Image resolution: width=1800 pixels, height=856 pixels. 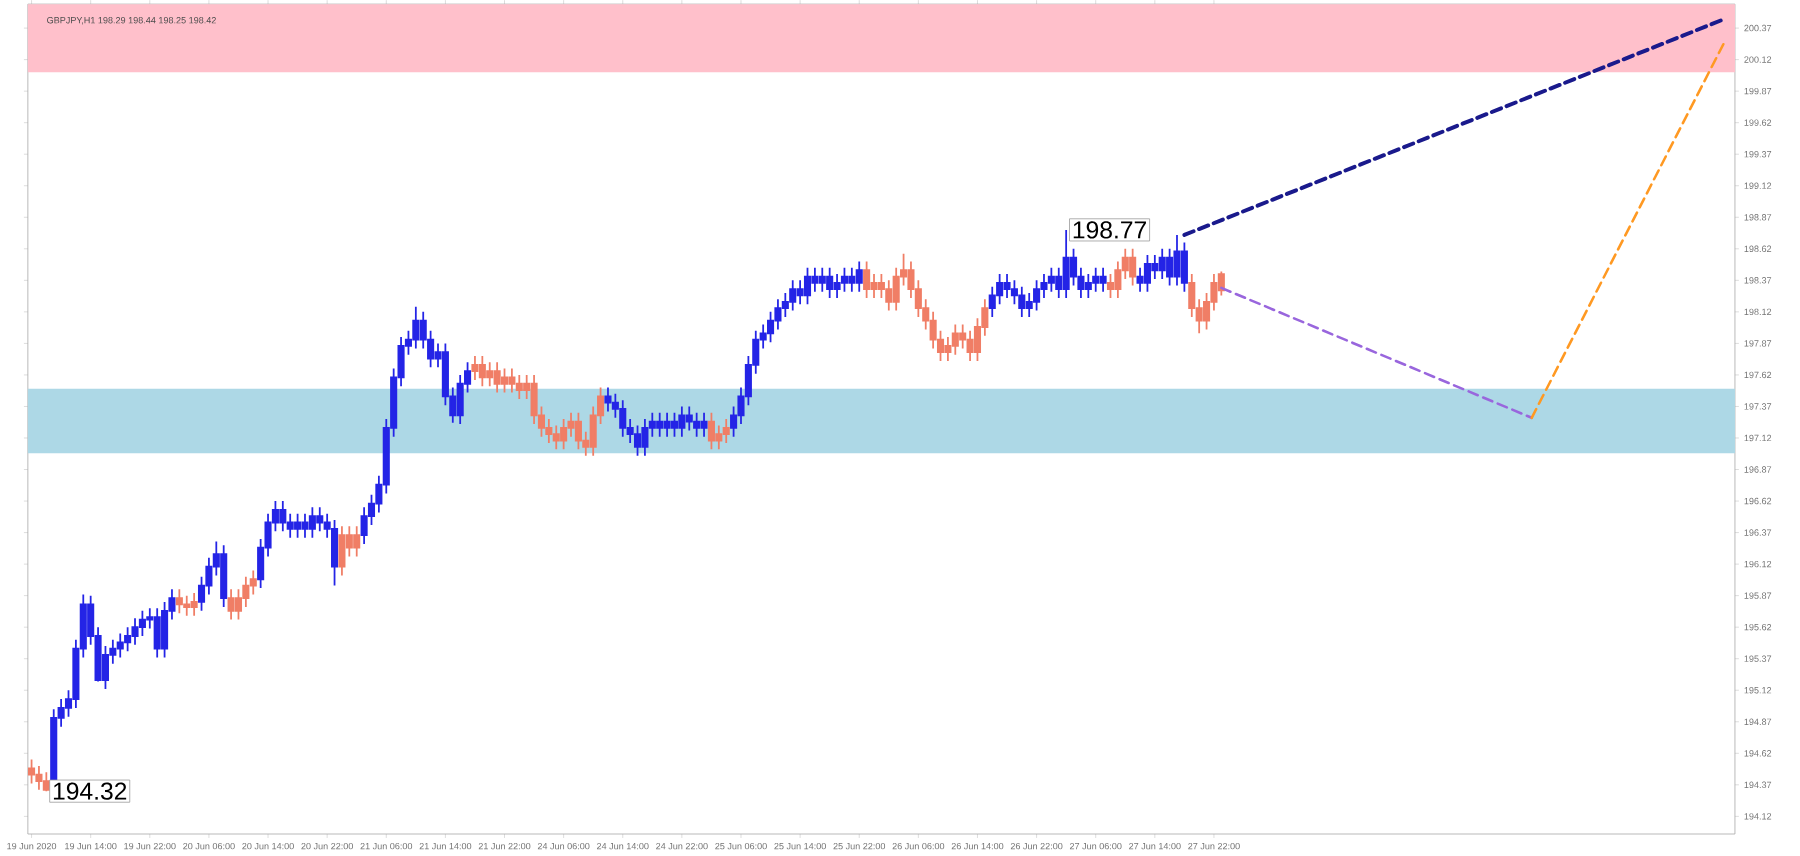 I want to click on annotation: 198.77, so click(x=1109, y=230).